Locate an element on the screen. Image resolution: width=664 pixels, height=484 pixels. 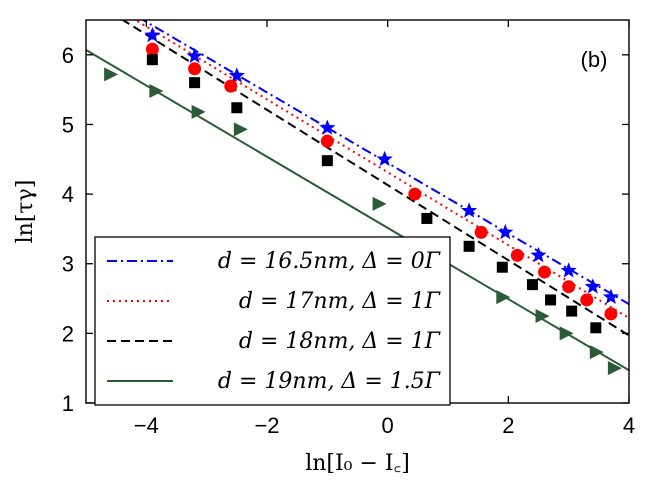
legend-label-series-2: d = 17nm, Δ = 1Γ is located at coordinates (340, 301).